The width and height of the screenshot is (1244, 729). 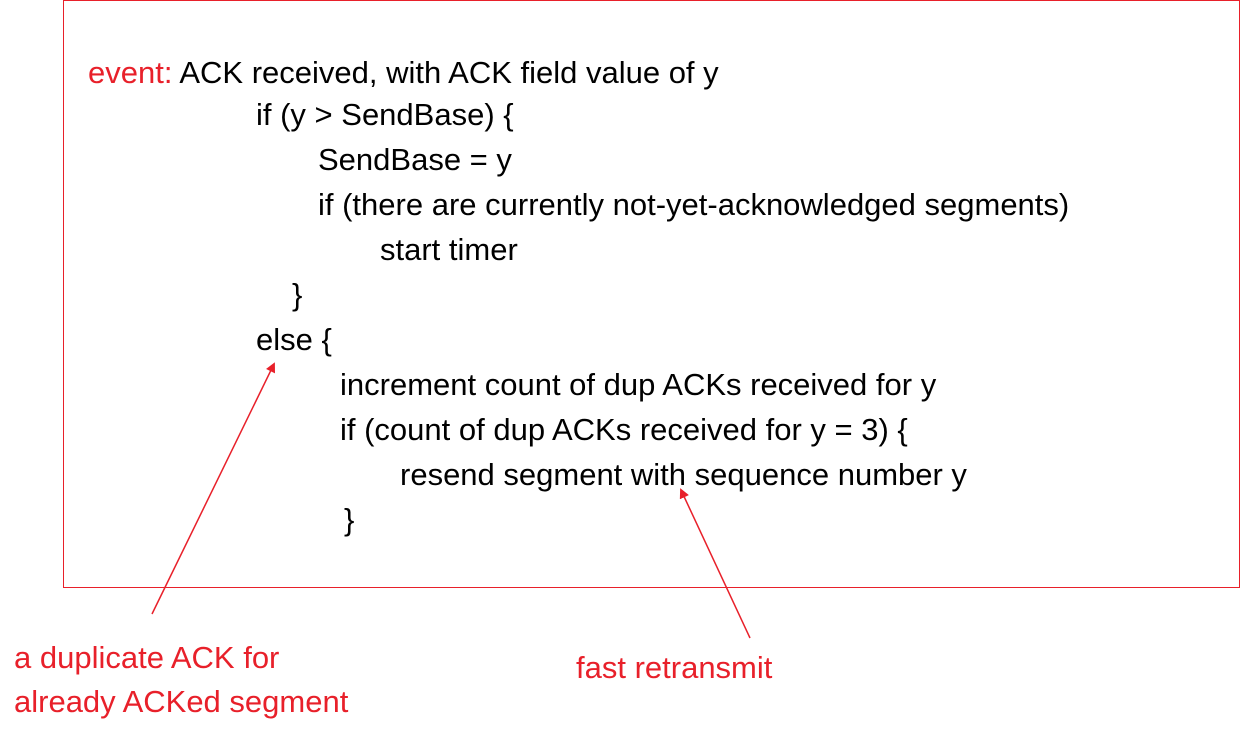 I want to click on code-line-close-brace-1: }, so click(x=297, y=294).